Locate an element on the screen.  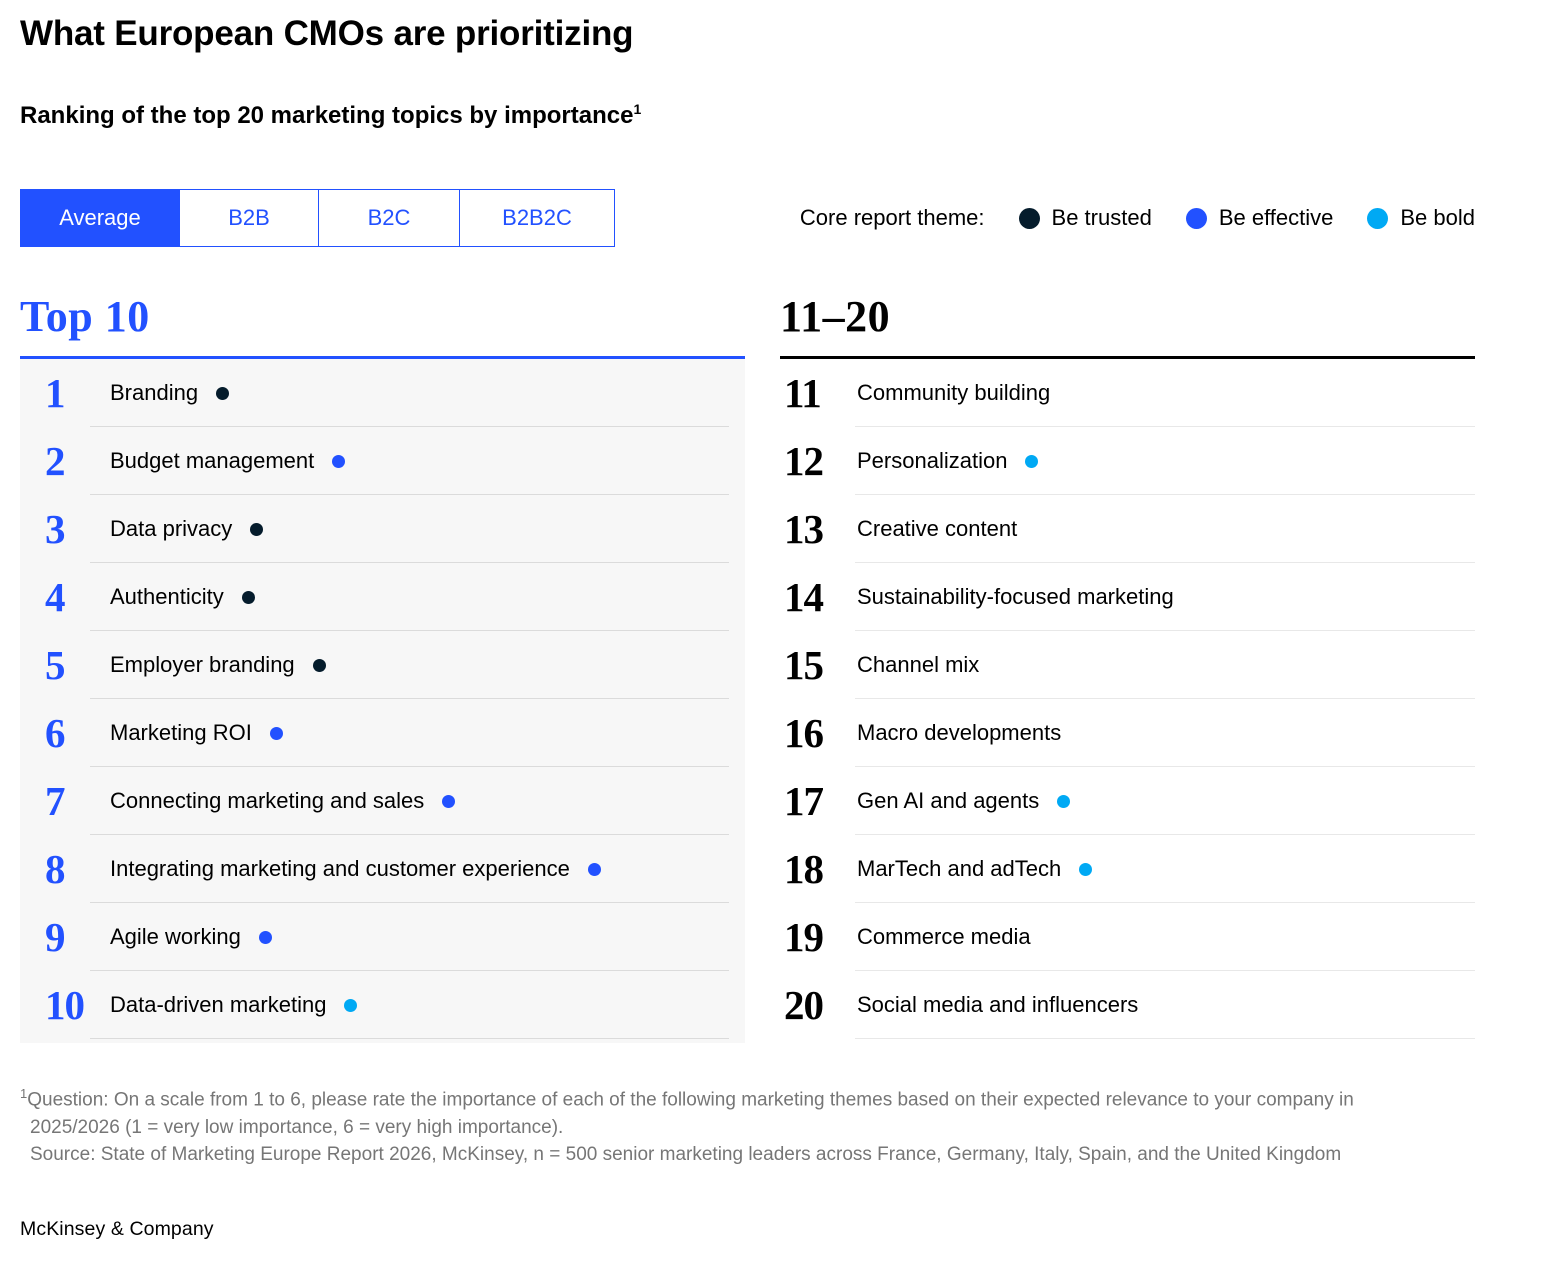
topic-label: Data privacy is located at coordinates (171, 529).